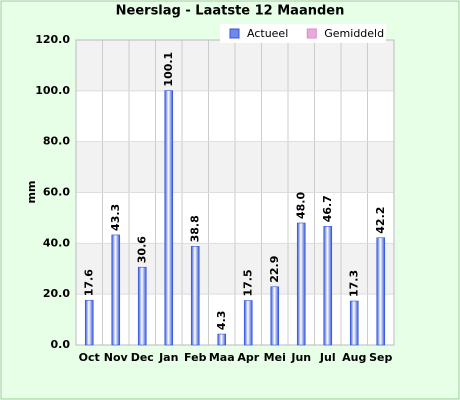  I want to click on value-label: 46.7, so click(327, 208).